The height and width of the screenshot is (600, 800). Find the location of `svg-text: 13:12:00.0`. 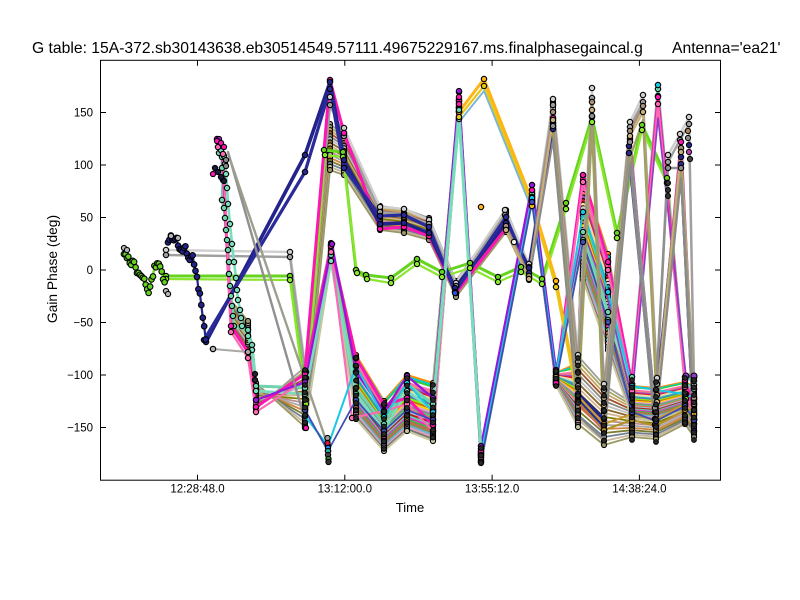

svg-text: 13:12:00.0 is located at coordinates (345, 490).